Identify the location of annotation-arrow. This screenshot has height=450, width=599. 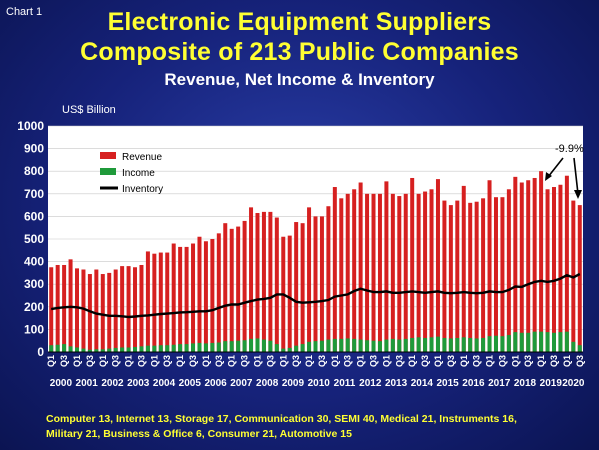
(555, 167).